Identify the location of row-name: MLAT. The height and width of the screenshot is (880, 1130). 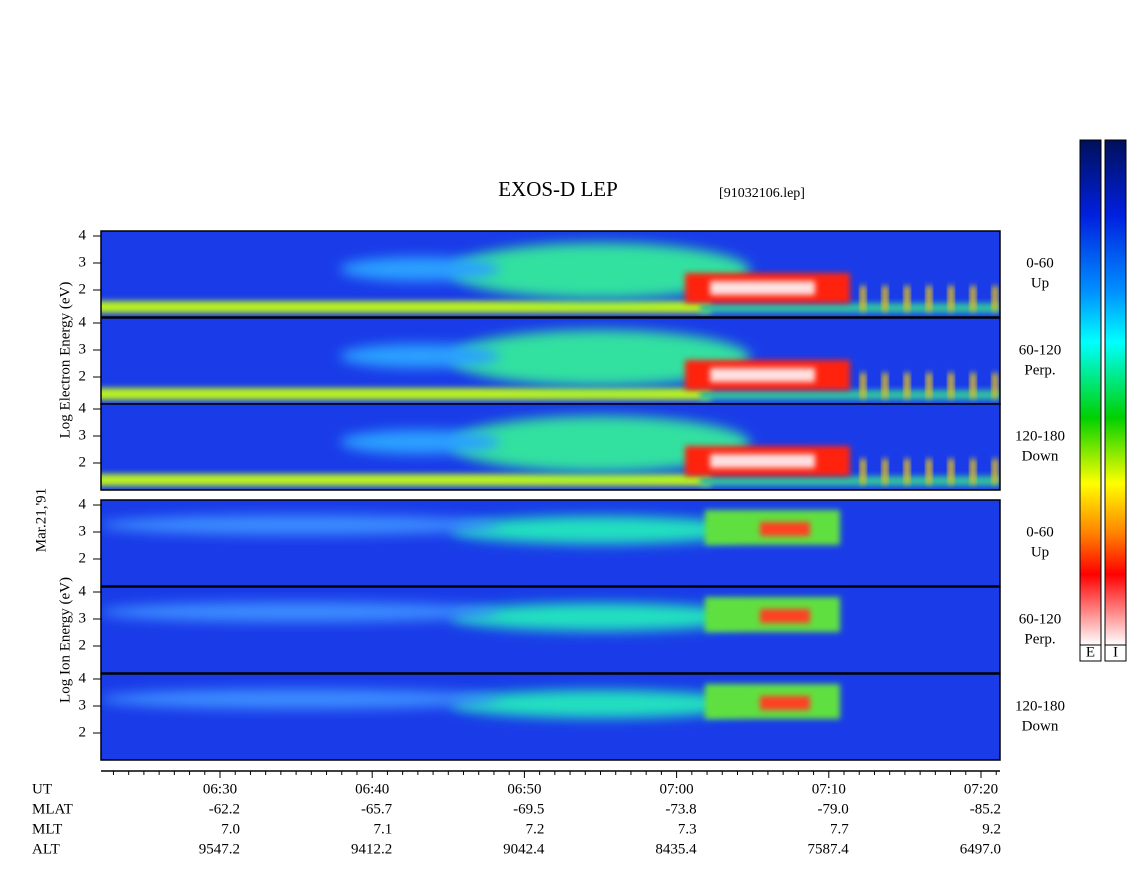
(52, 809).